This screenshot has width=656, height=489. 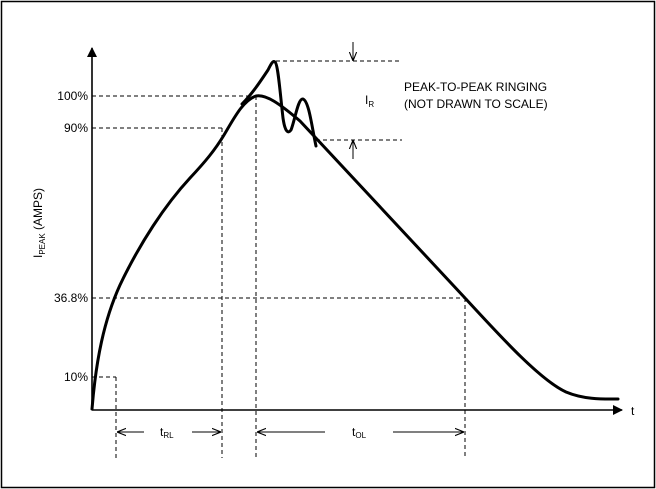 I want to click on level-label-10: 10%, so click(x=76, y=377).